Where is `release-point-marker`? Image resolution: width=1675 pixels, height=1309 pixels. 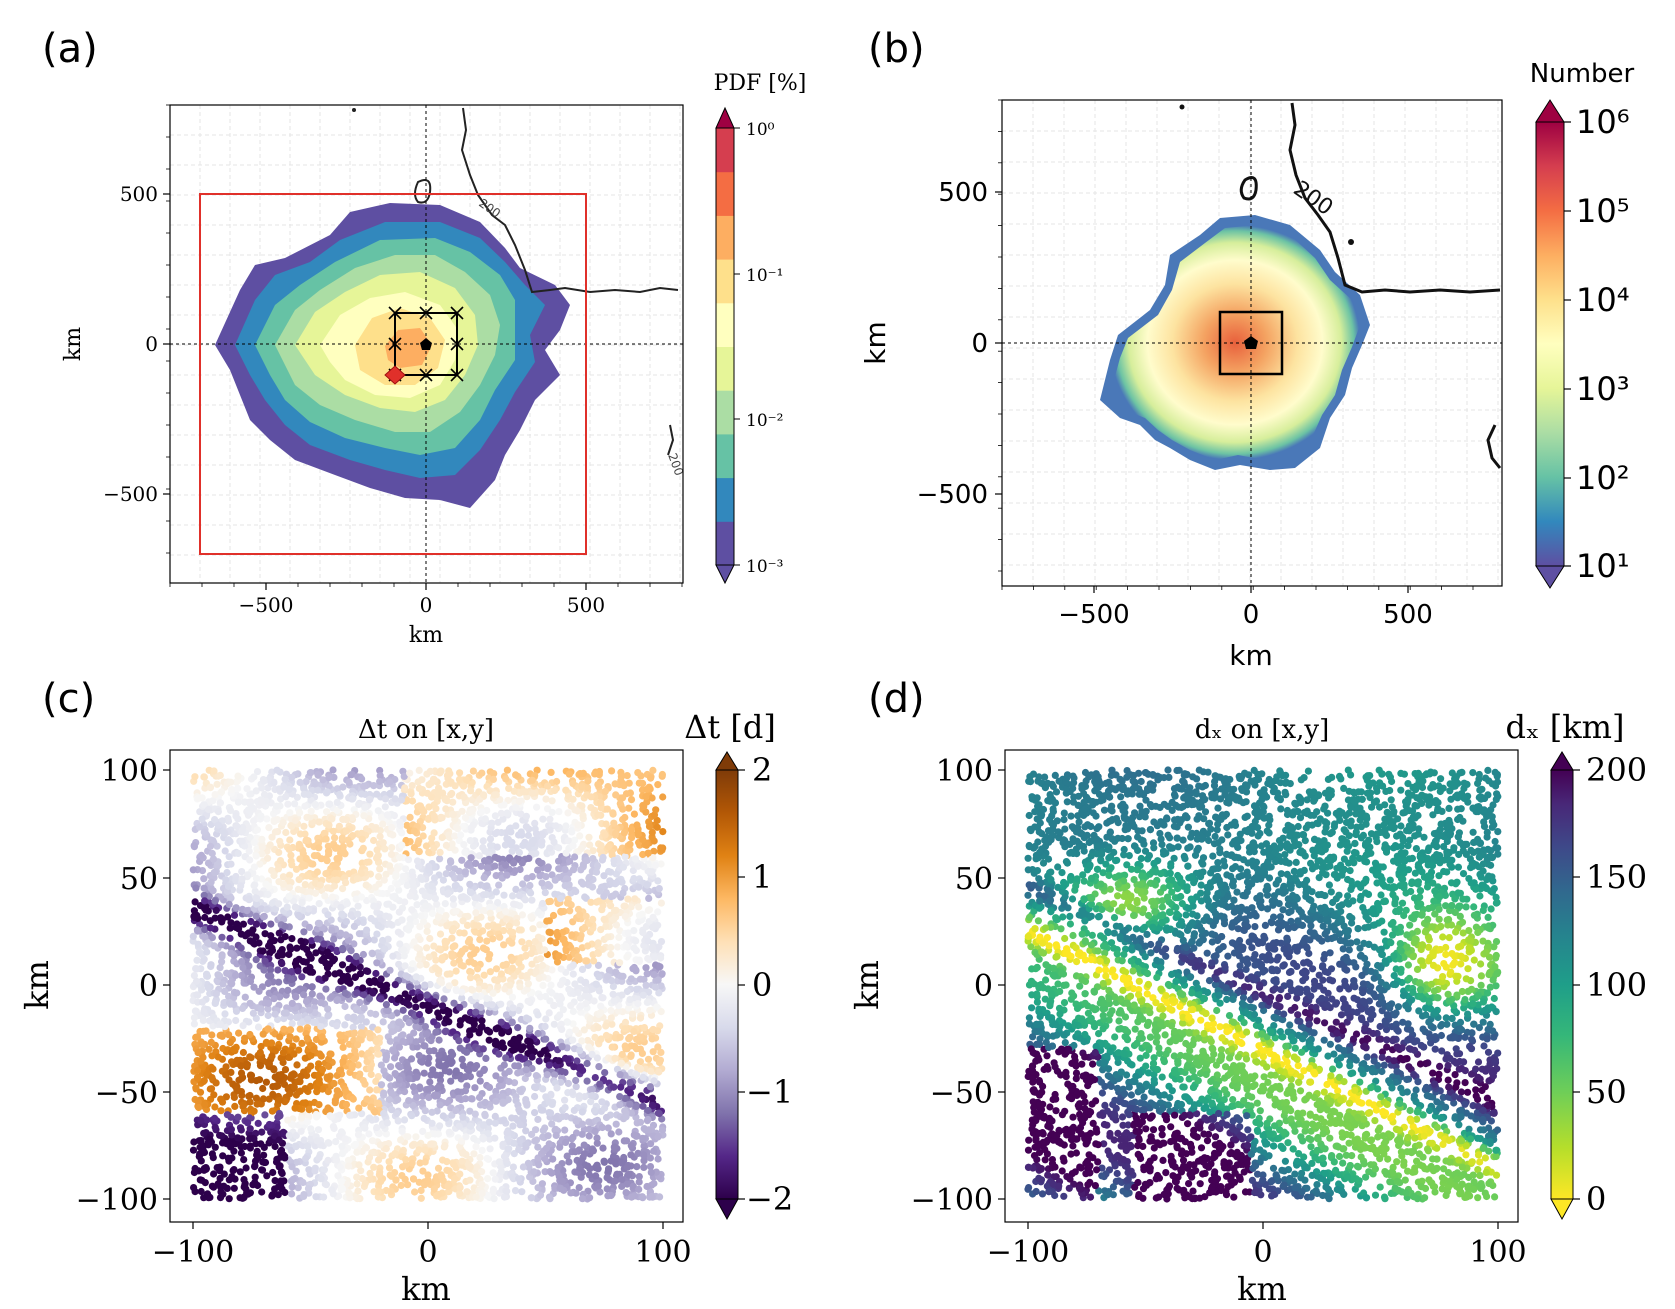
release-point-marker is located at coordinates (426, 313).